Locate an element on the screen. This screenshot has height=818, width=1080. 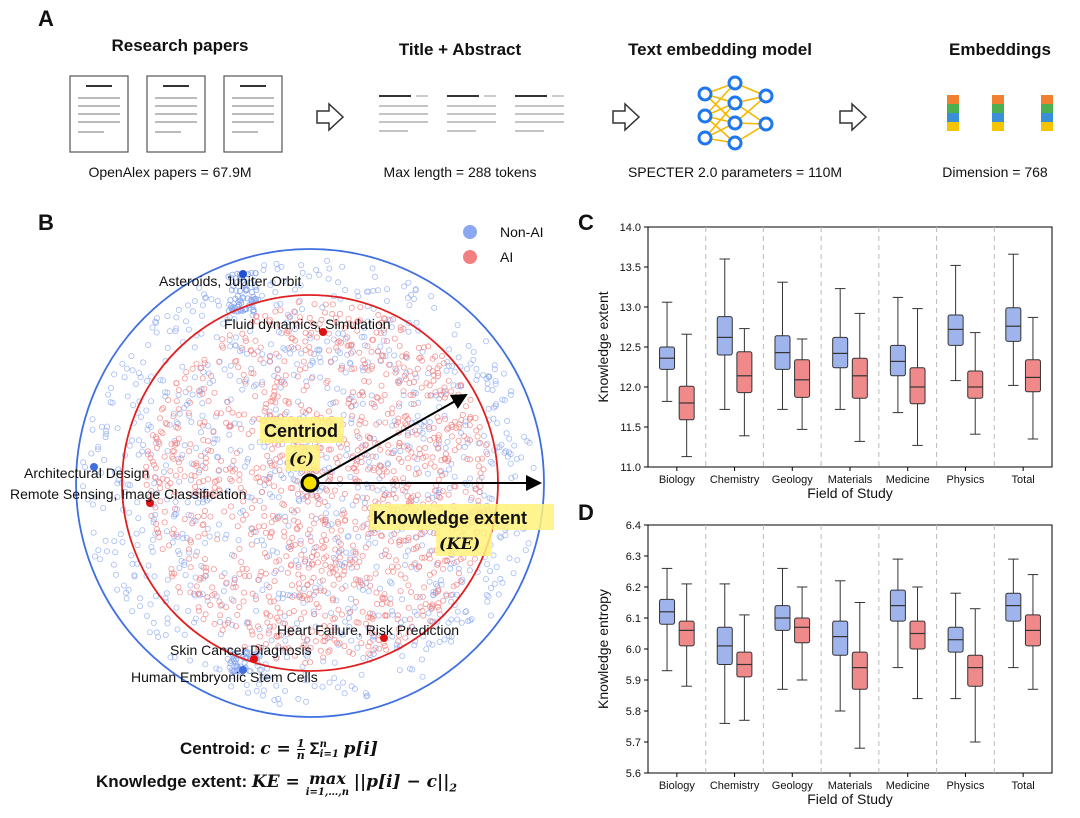
text-lines-icon is located at coordinates (539, 113).